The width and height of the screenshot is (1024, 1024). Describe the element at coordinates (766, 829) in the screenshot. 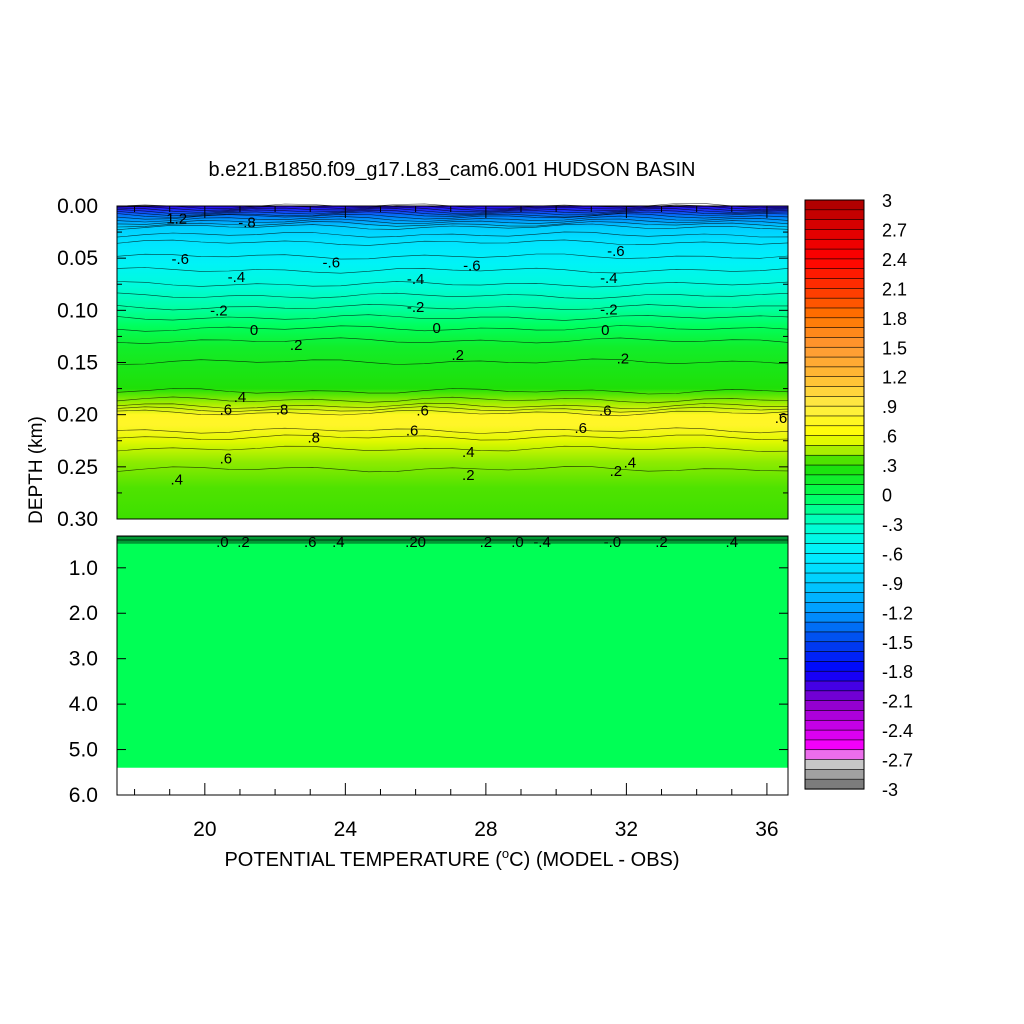

I see `x-tick-label: 36` at that location.